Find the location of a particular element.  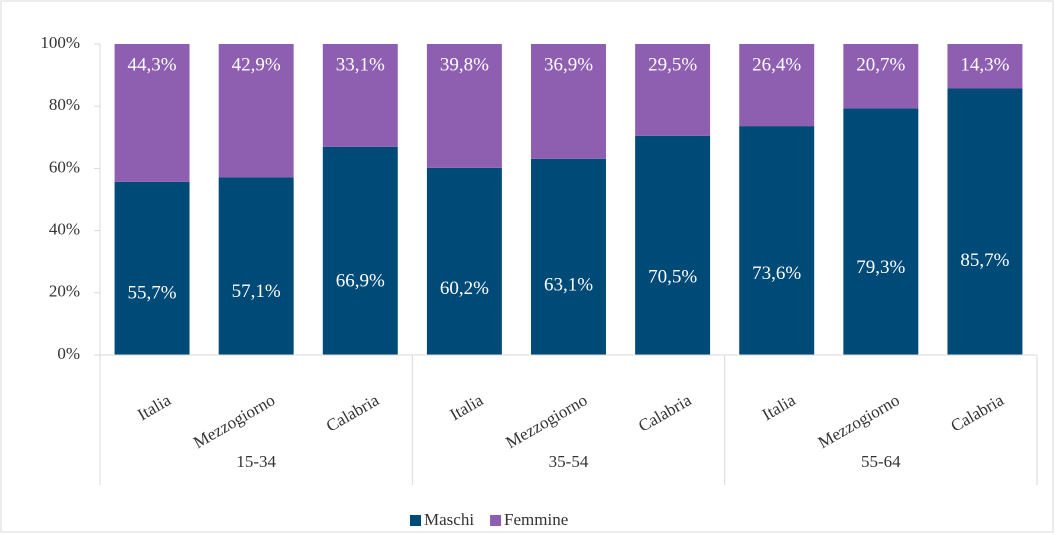

y-tick-label: 40% is located at coordinates (64, 229).